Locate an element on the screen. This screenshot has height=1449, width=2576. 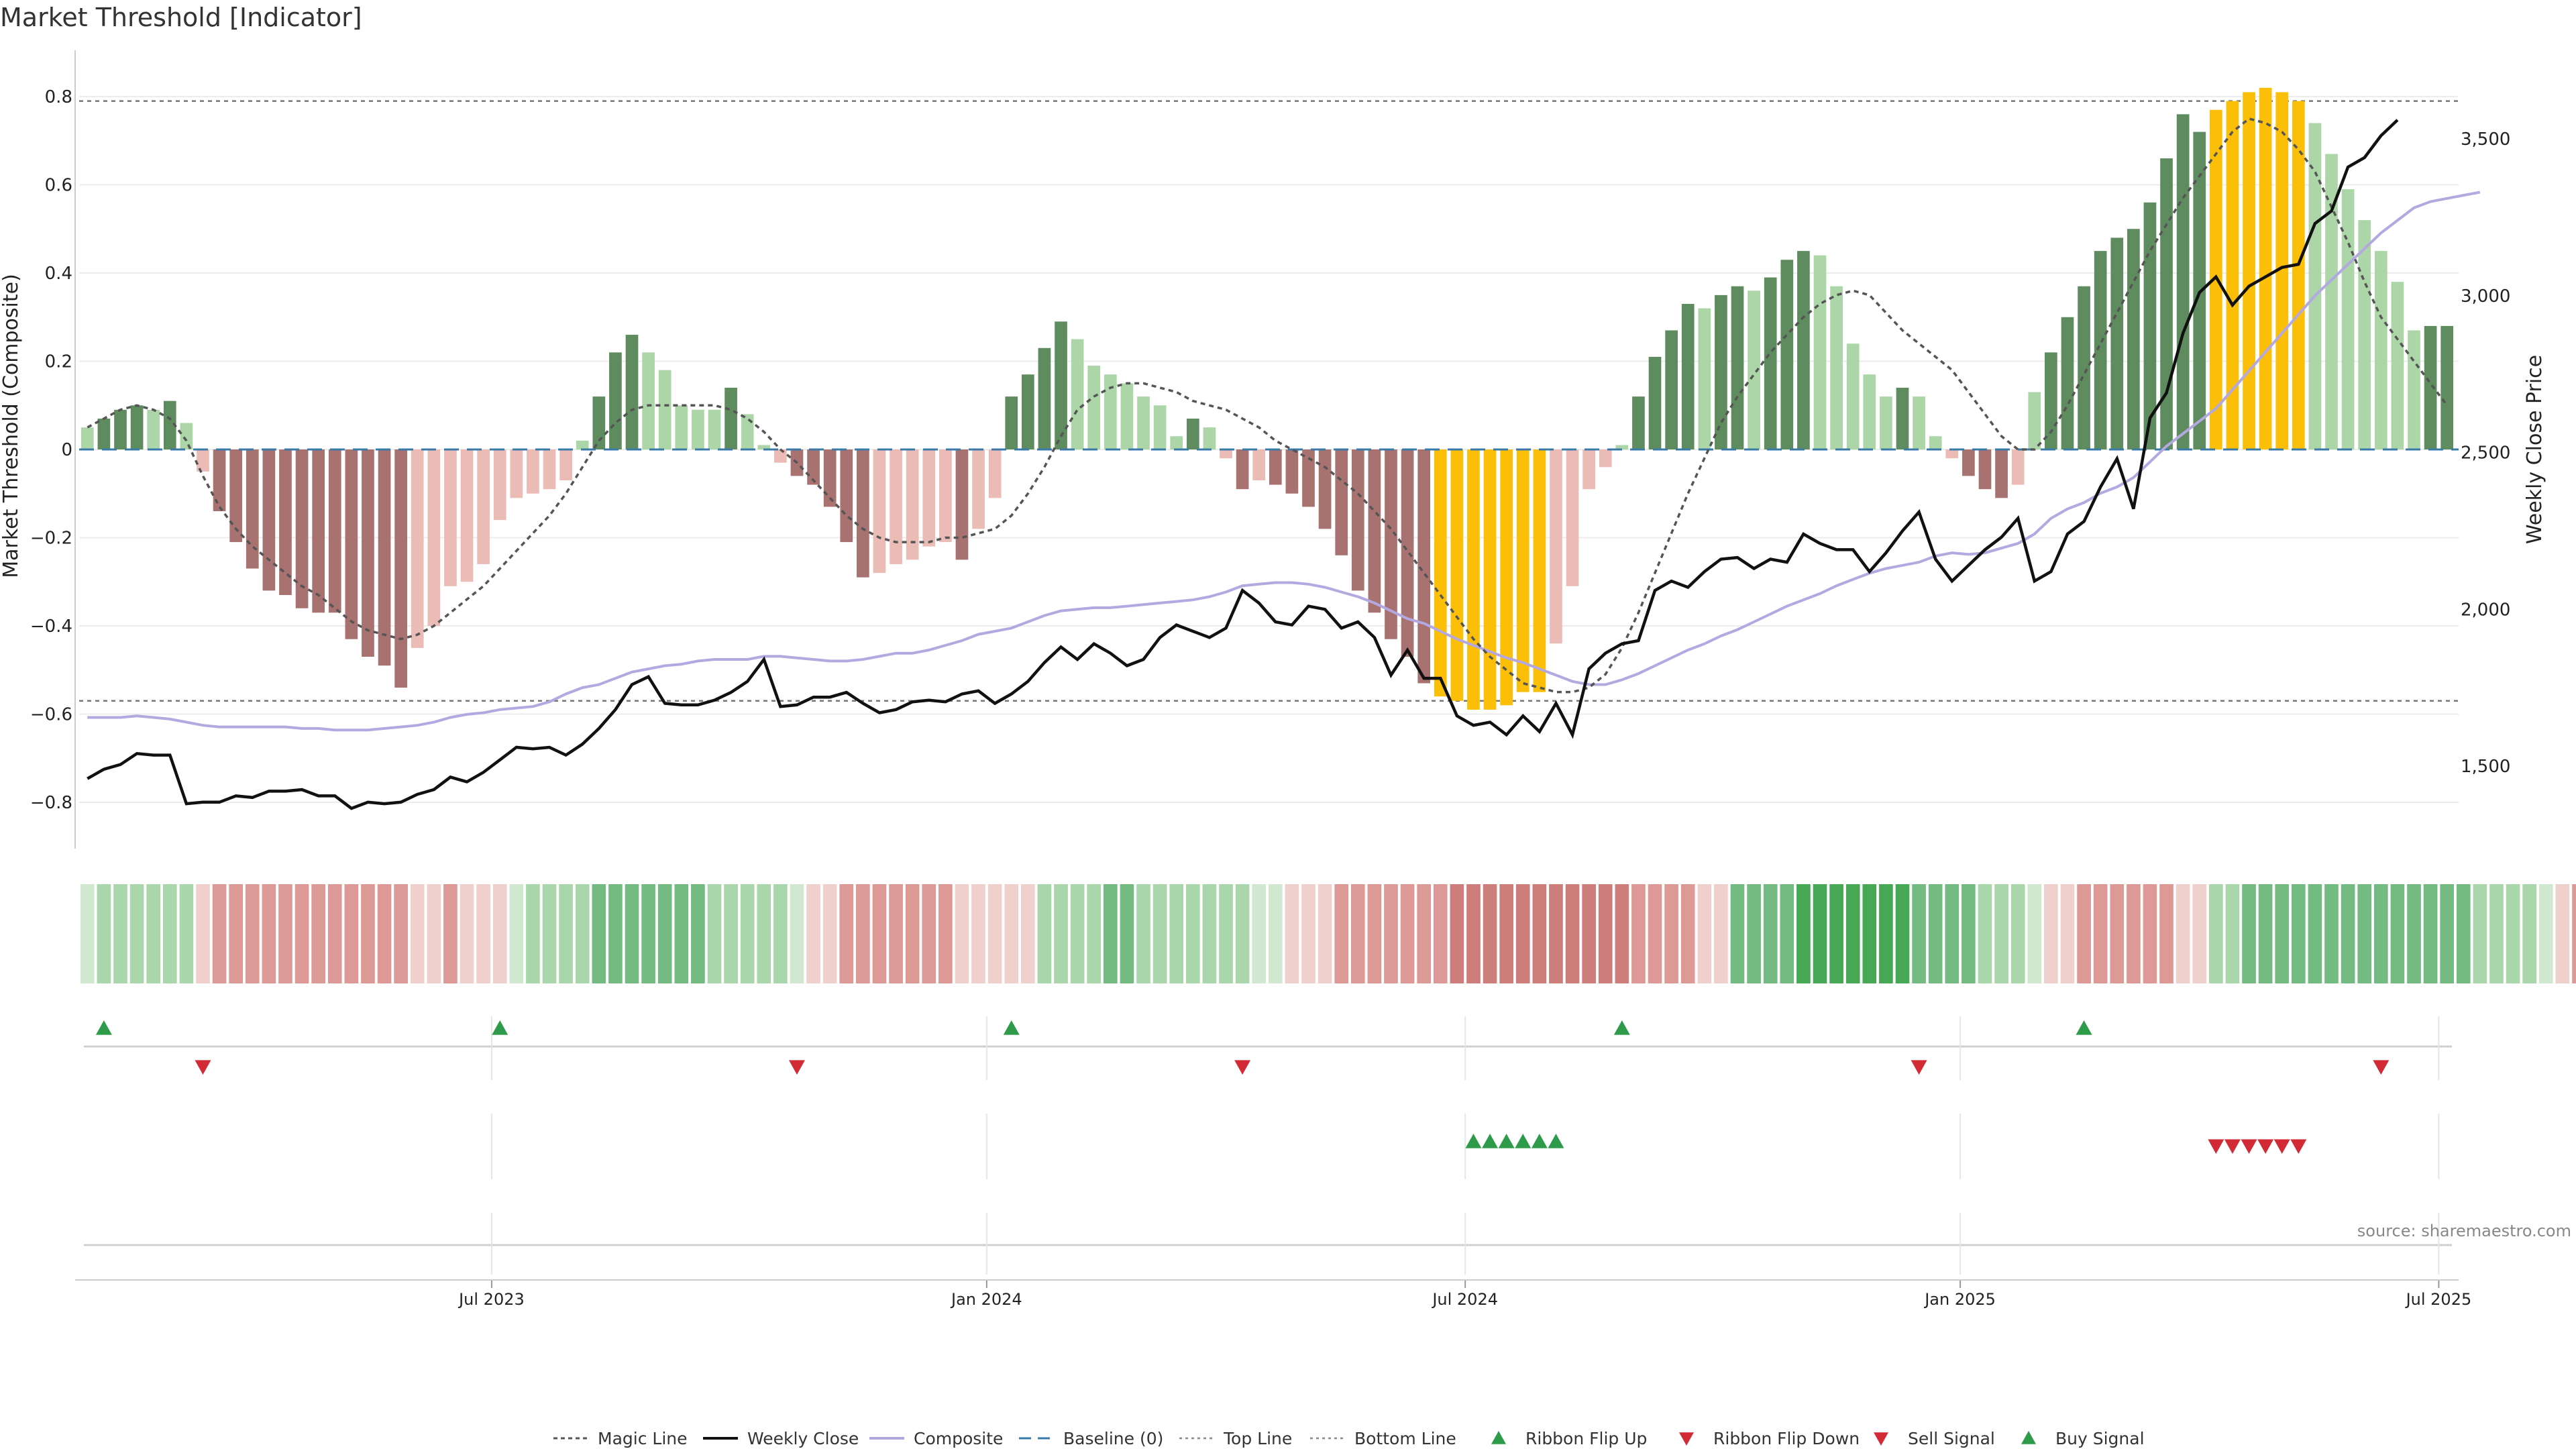
left-tick-label: −0.6 is located at coordinates (51, 715).